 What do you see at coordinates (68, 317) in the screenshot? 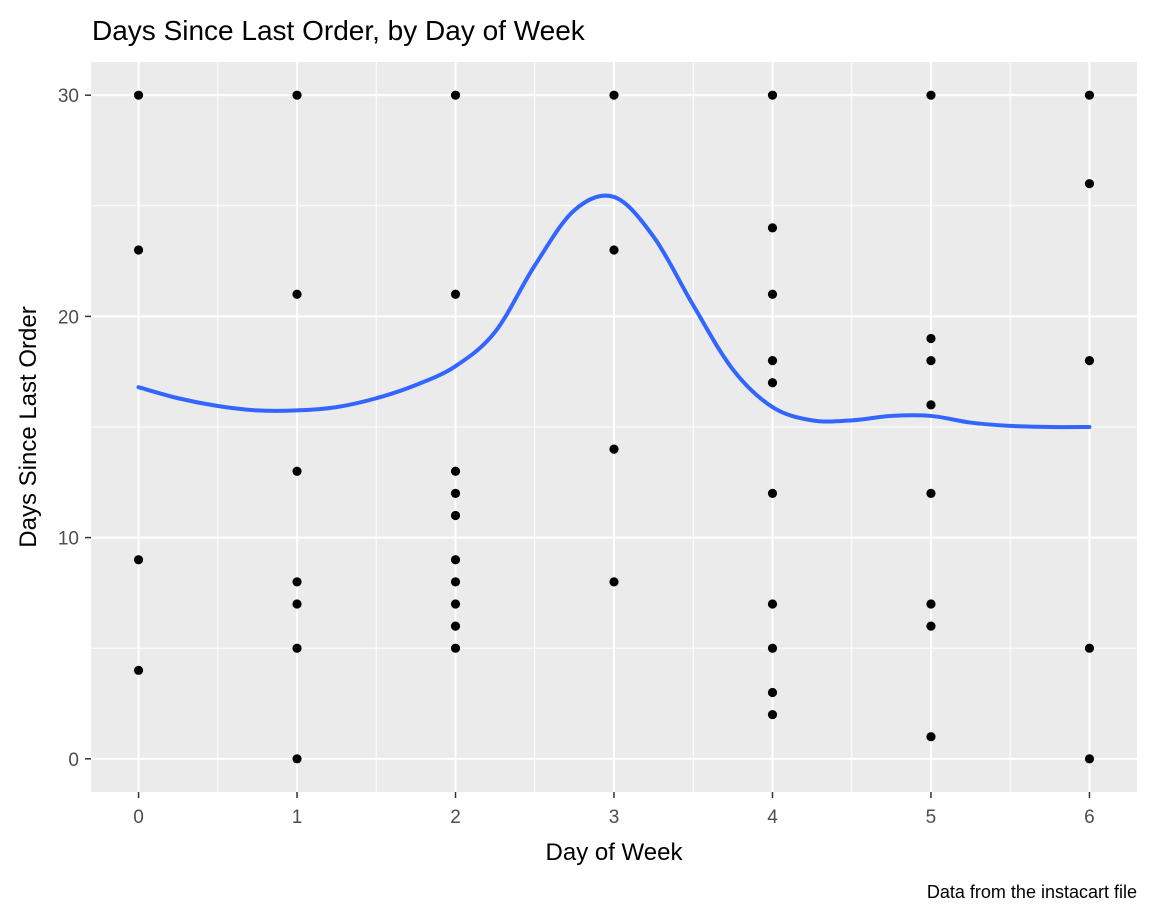
I see `y-tick-label: 20` at bounding box center [68, 317].